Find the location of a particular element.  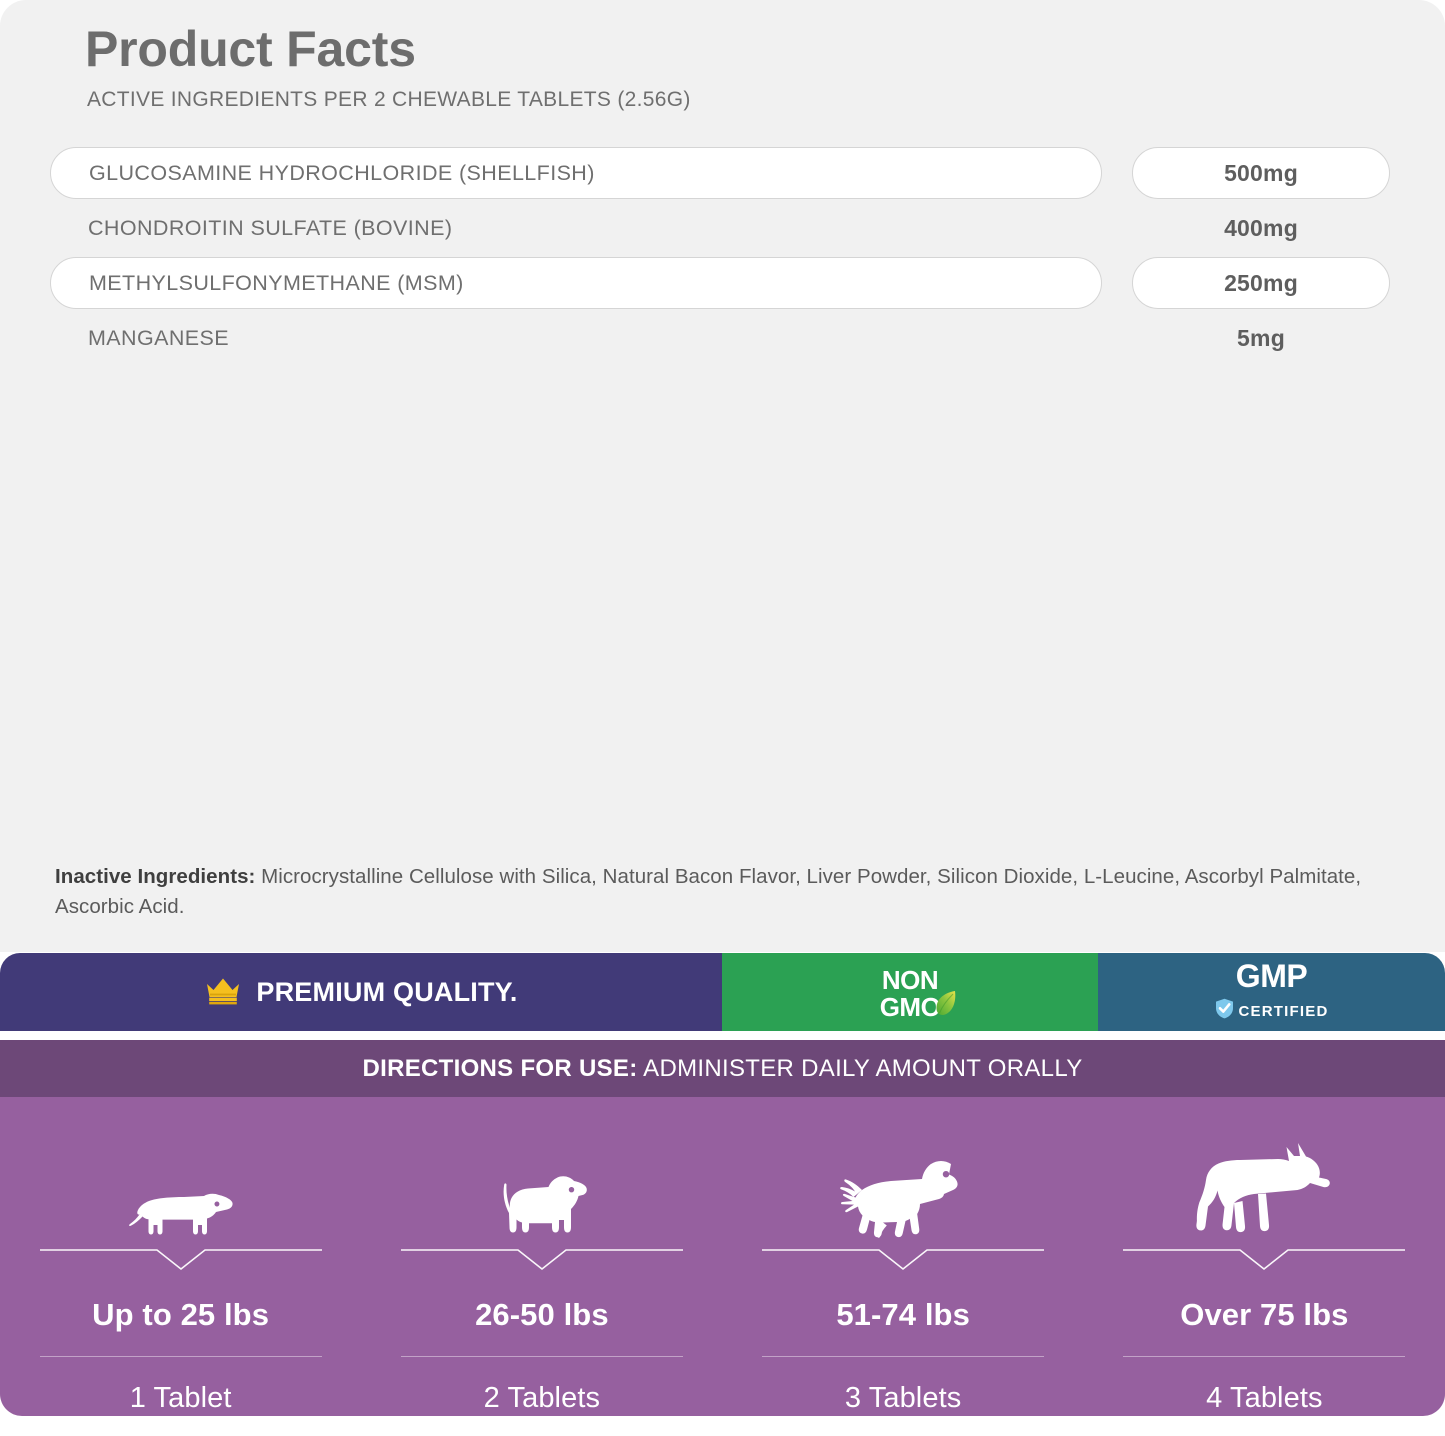

crown-icon is located at coordinates (223, 992).